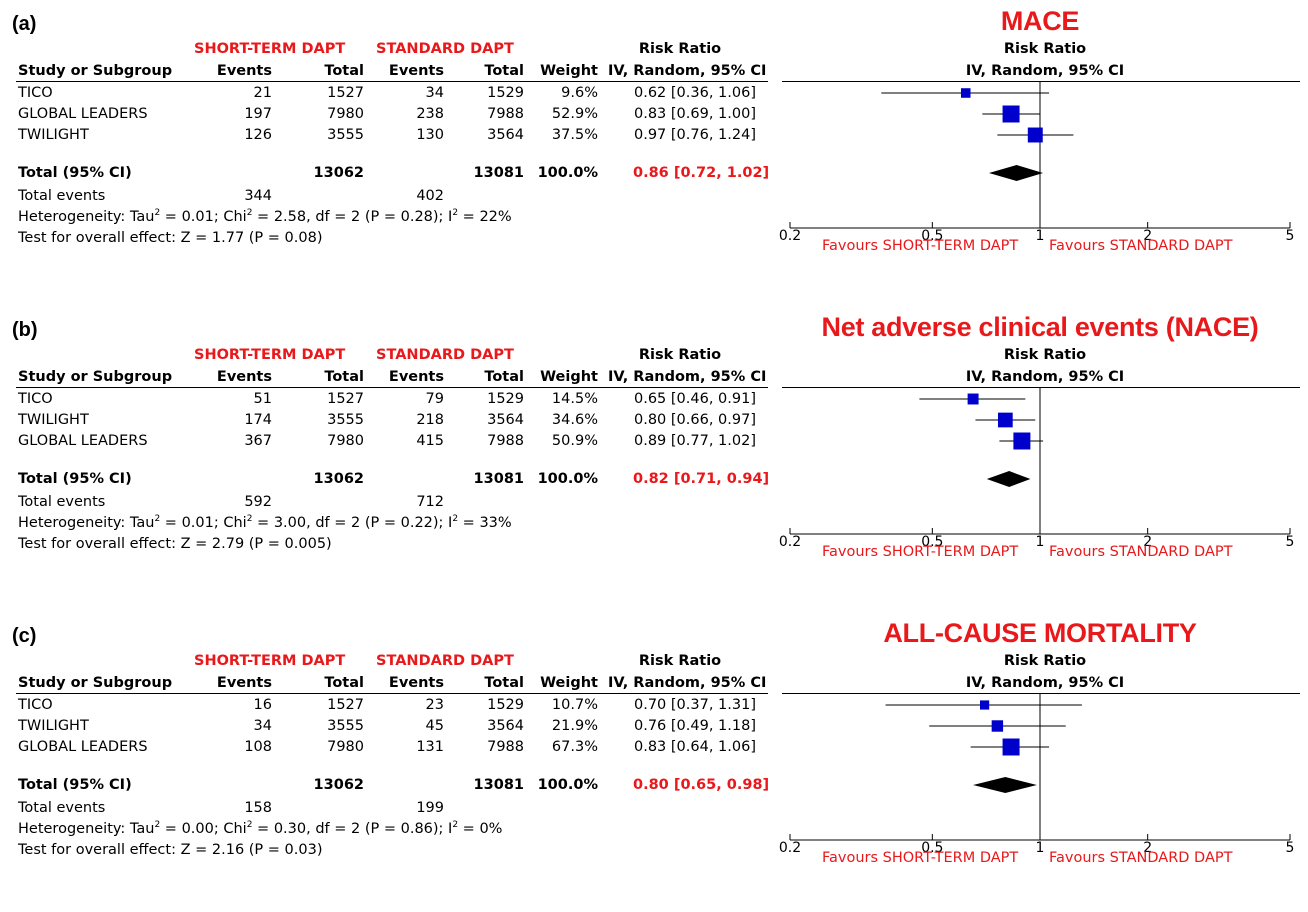  What do you see at coordinates (695, 726) in the screenshot?
I see `row-ci: 0.76 [0.49, 1.18]` at bounding box center [695, 726].